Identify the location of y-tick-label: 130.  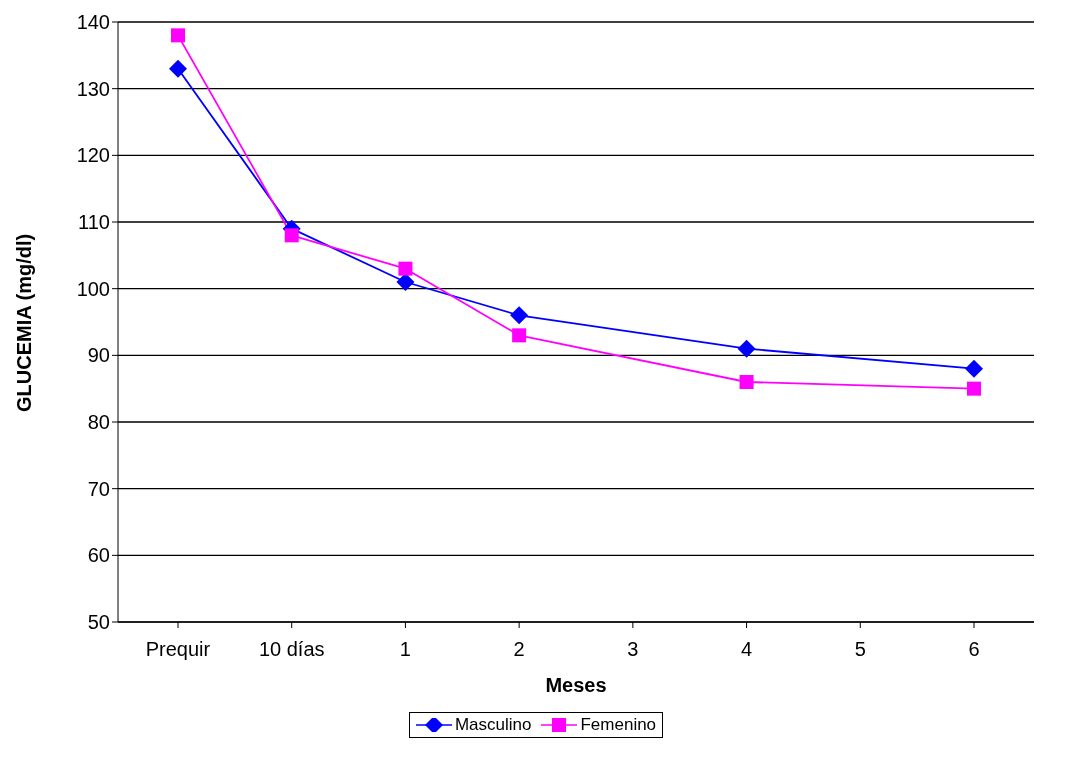
(93, 88).